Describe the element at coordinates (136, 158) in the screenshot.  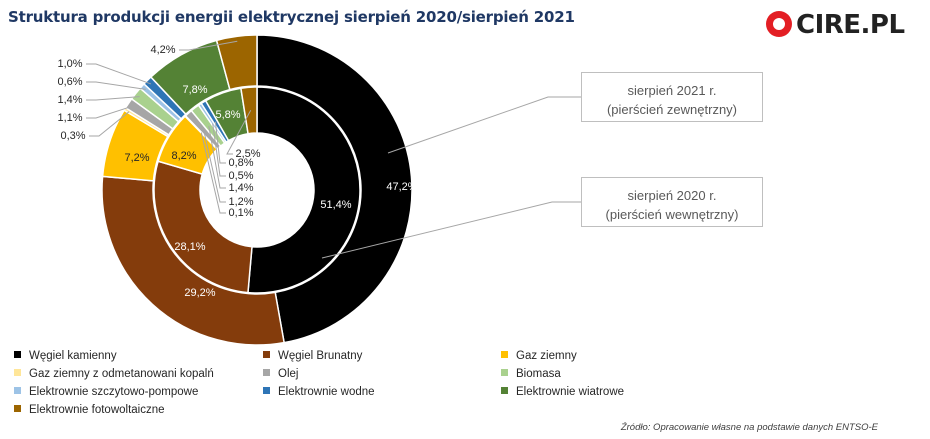
I see `outer-label-2: 7,2%` at that location.